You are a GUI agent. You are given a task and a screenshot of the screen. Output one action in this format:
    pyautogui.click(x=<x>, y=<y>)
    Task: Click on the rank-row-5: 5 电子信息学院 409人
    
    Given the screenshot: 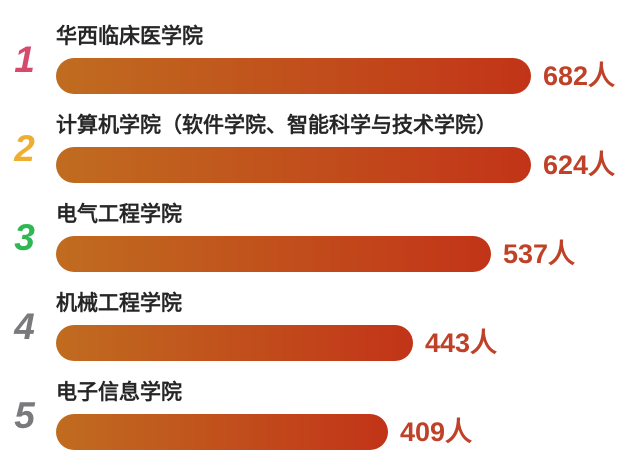 What is the action you would take?
    pyautogui.click(x=322, y=415)
    